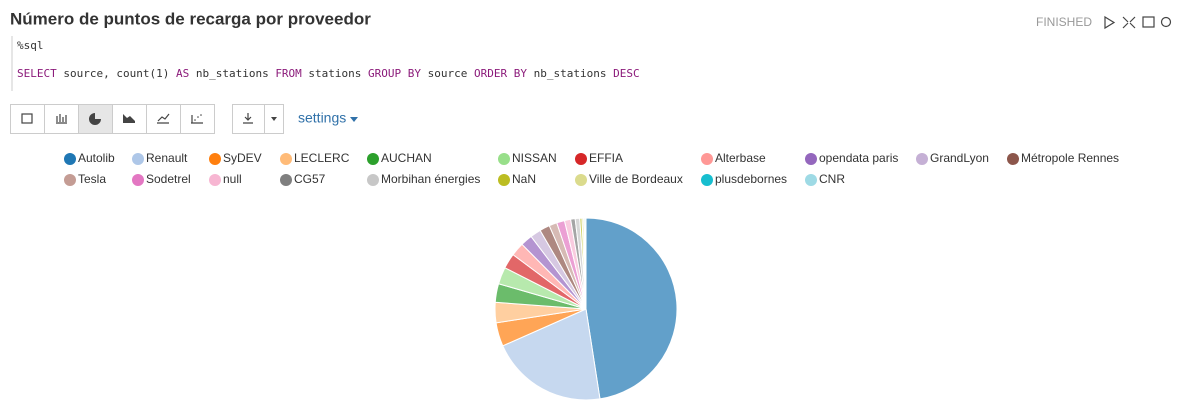  I want to click on legend-label: EFFIA, so click(606, 158).